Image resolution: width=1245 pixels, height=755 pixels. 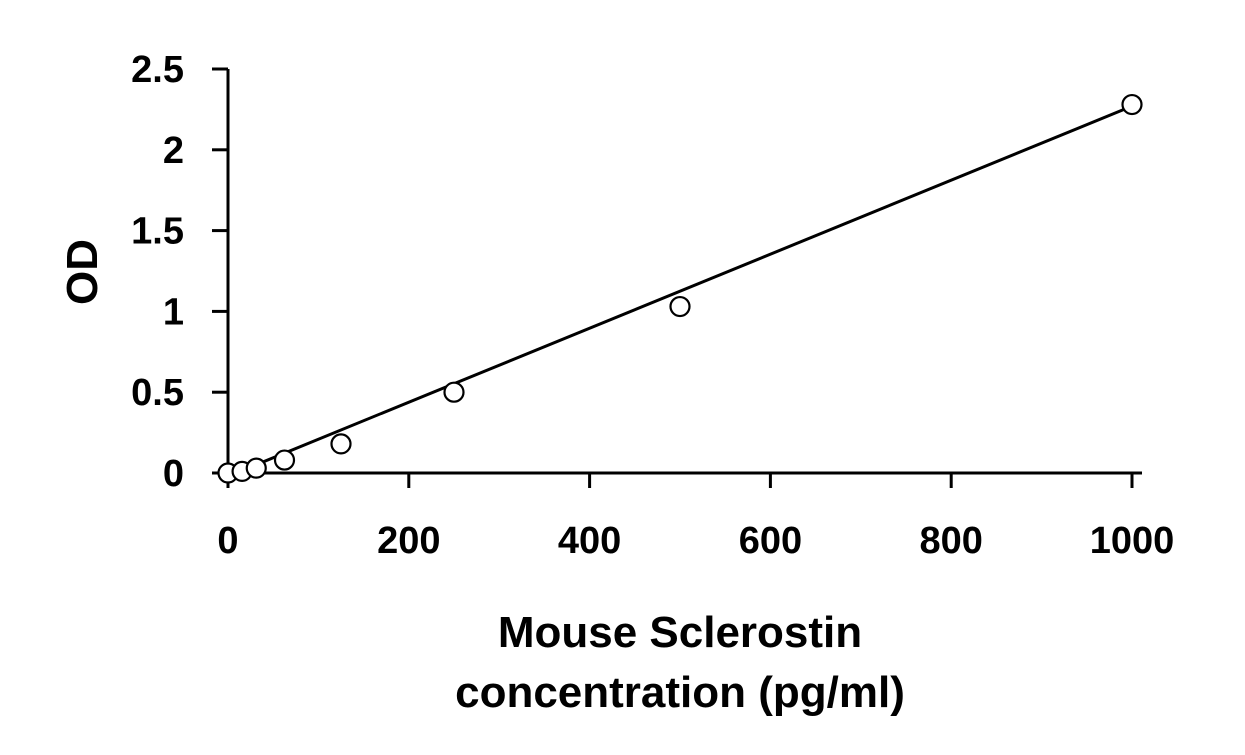 What do you see at coordinates (179, 272) in the screenshot?
I see `y-ticks: 0 0.5 1 1.5 2 2.5` at bounding box center [179, 272].